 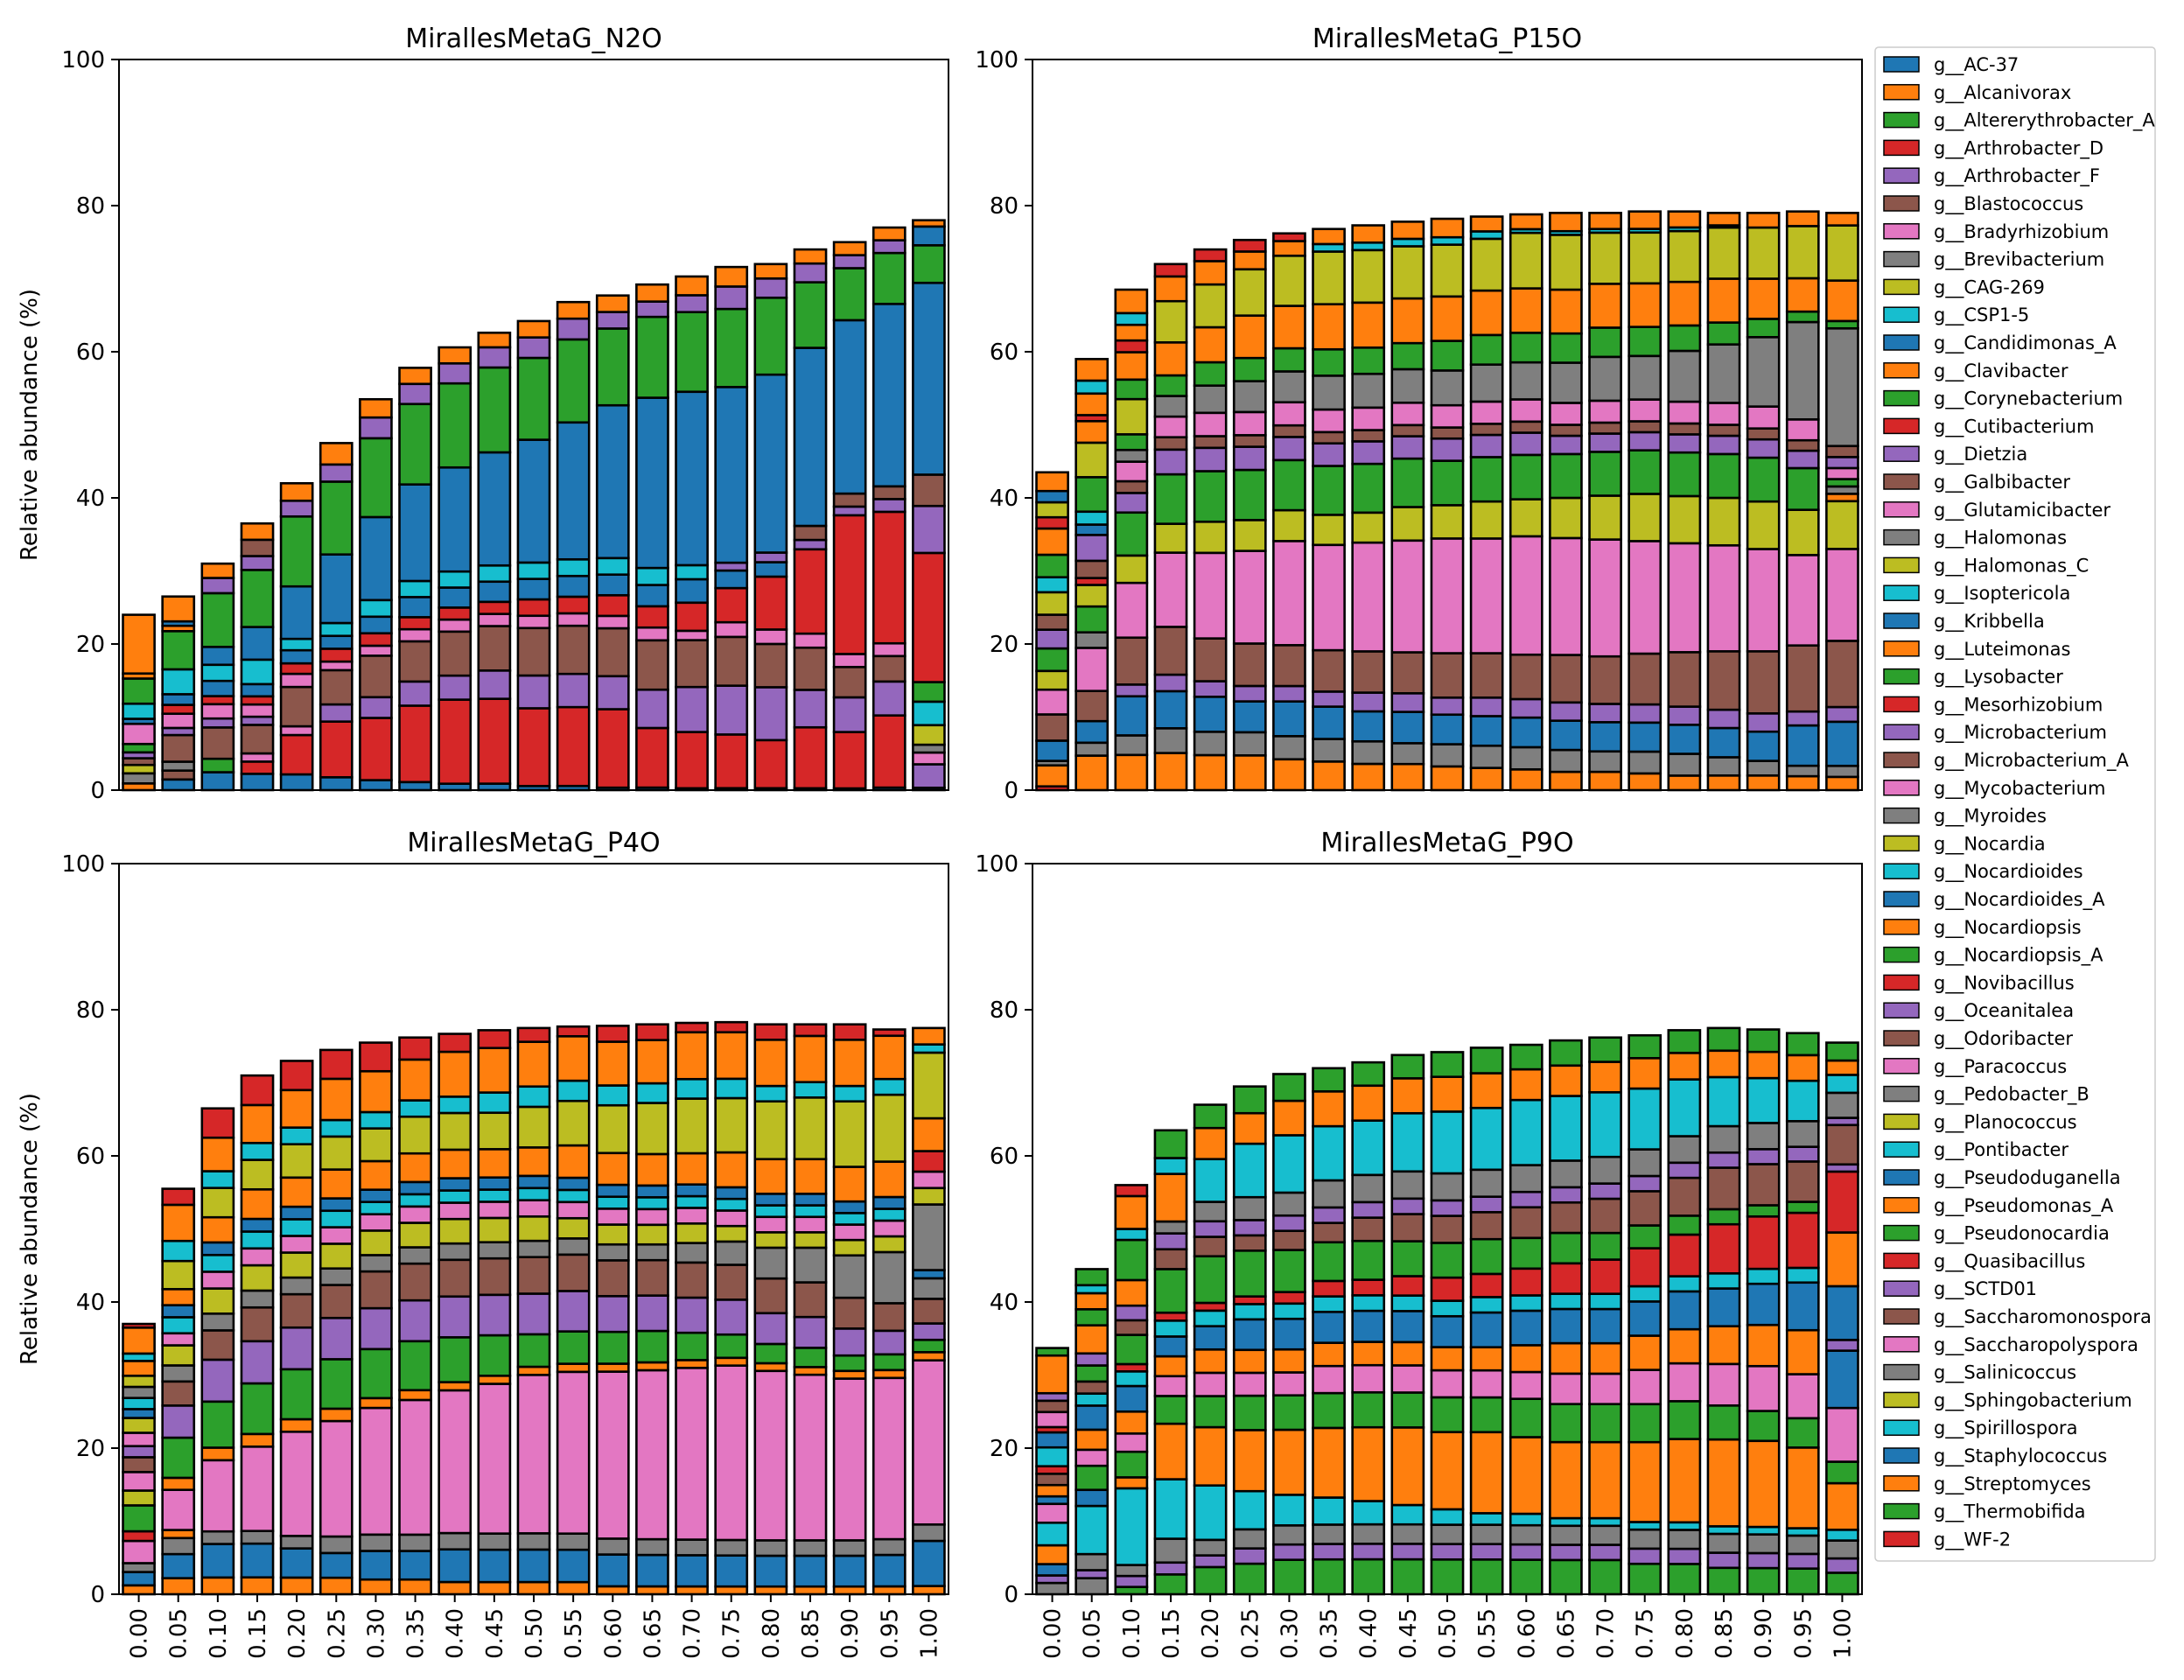 I want to click on legend-label: g__WF-2, so click(x=1972, y=1539).